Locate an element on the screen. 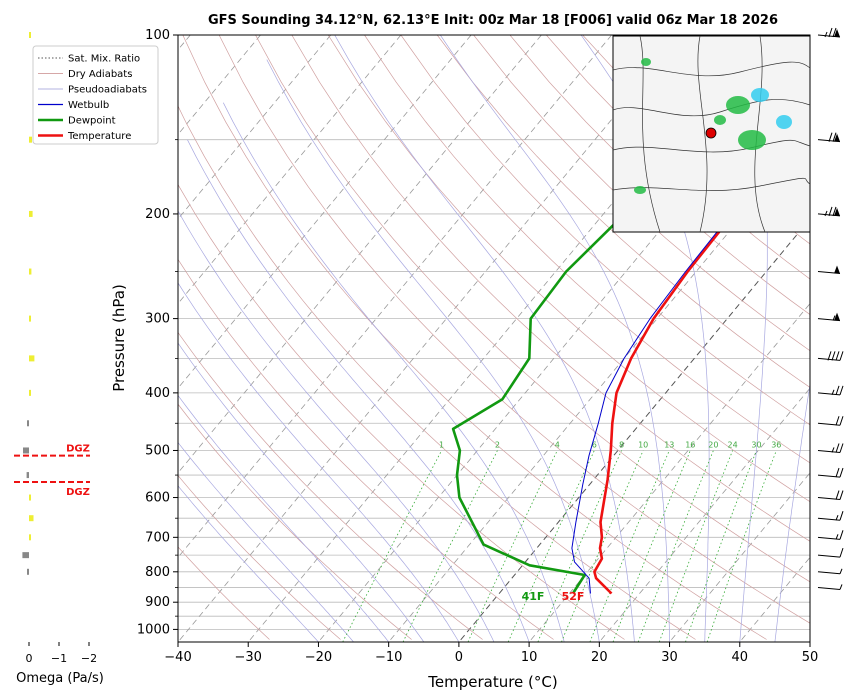 The width and height of the screenshot is (852, 697). y-tick-label: 600 is located at coordinates (157, 498).